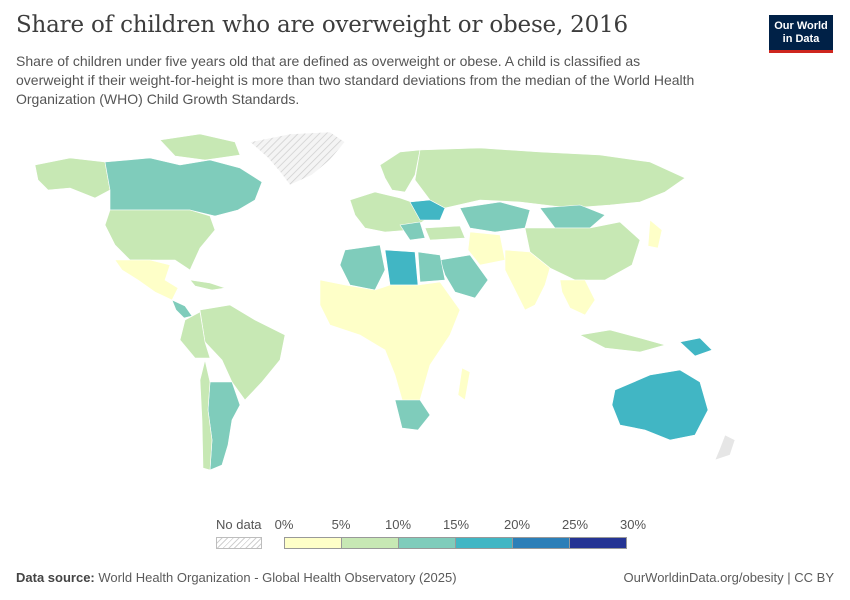 The width and height of the screenshot is (850, 600). I want to click on scandinavia-region, so click(400, 171).